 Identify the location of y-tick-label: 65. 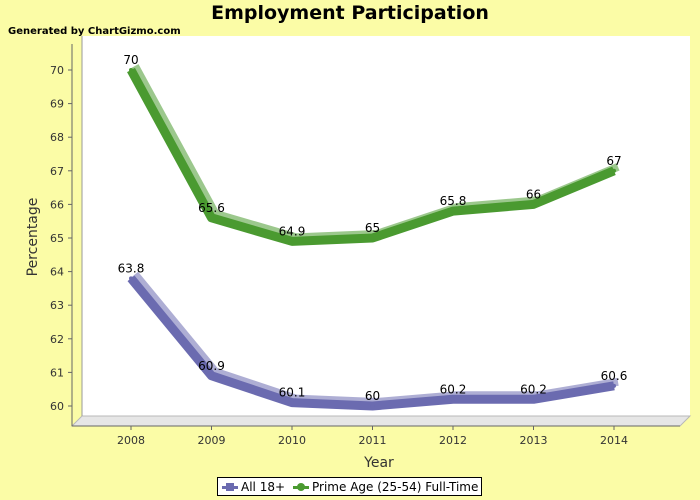
(57, 238).